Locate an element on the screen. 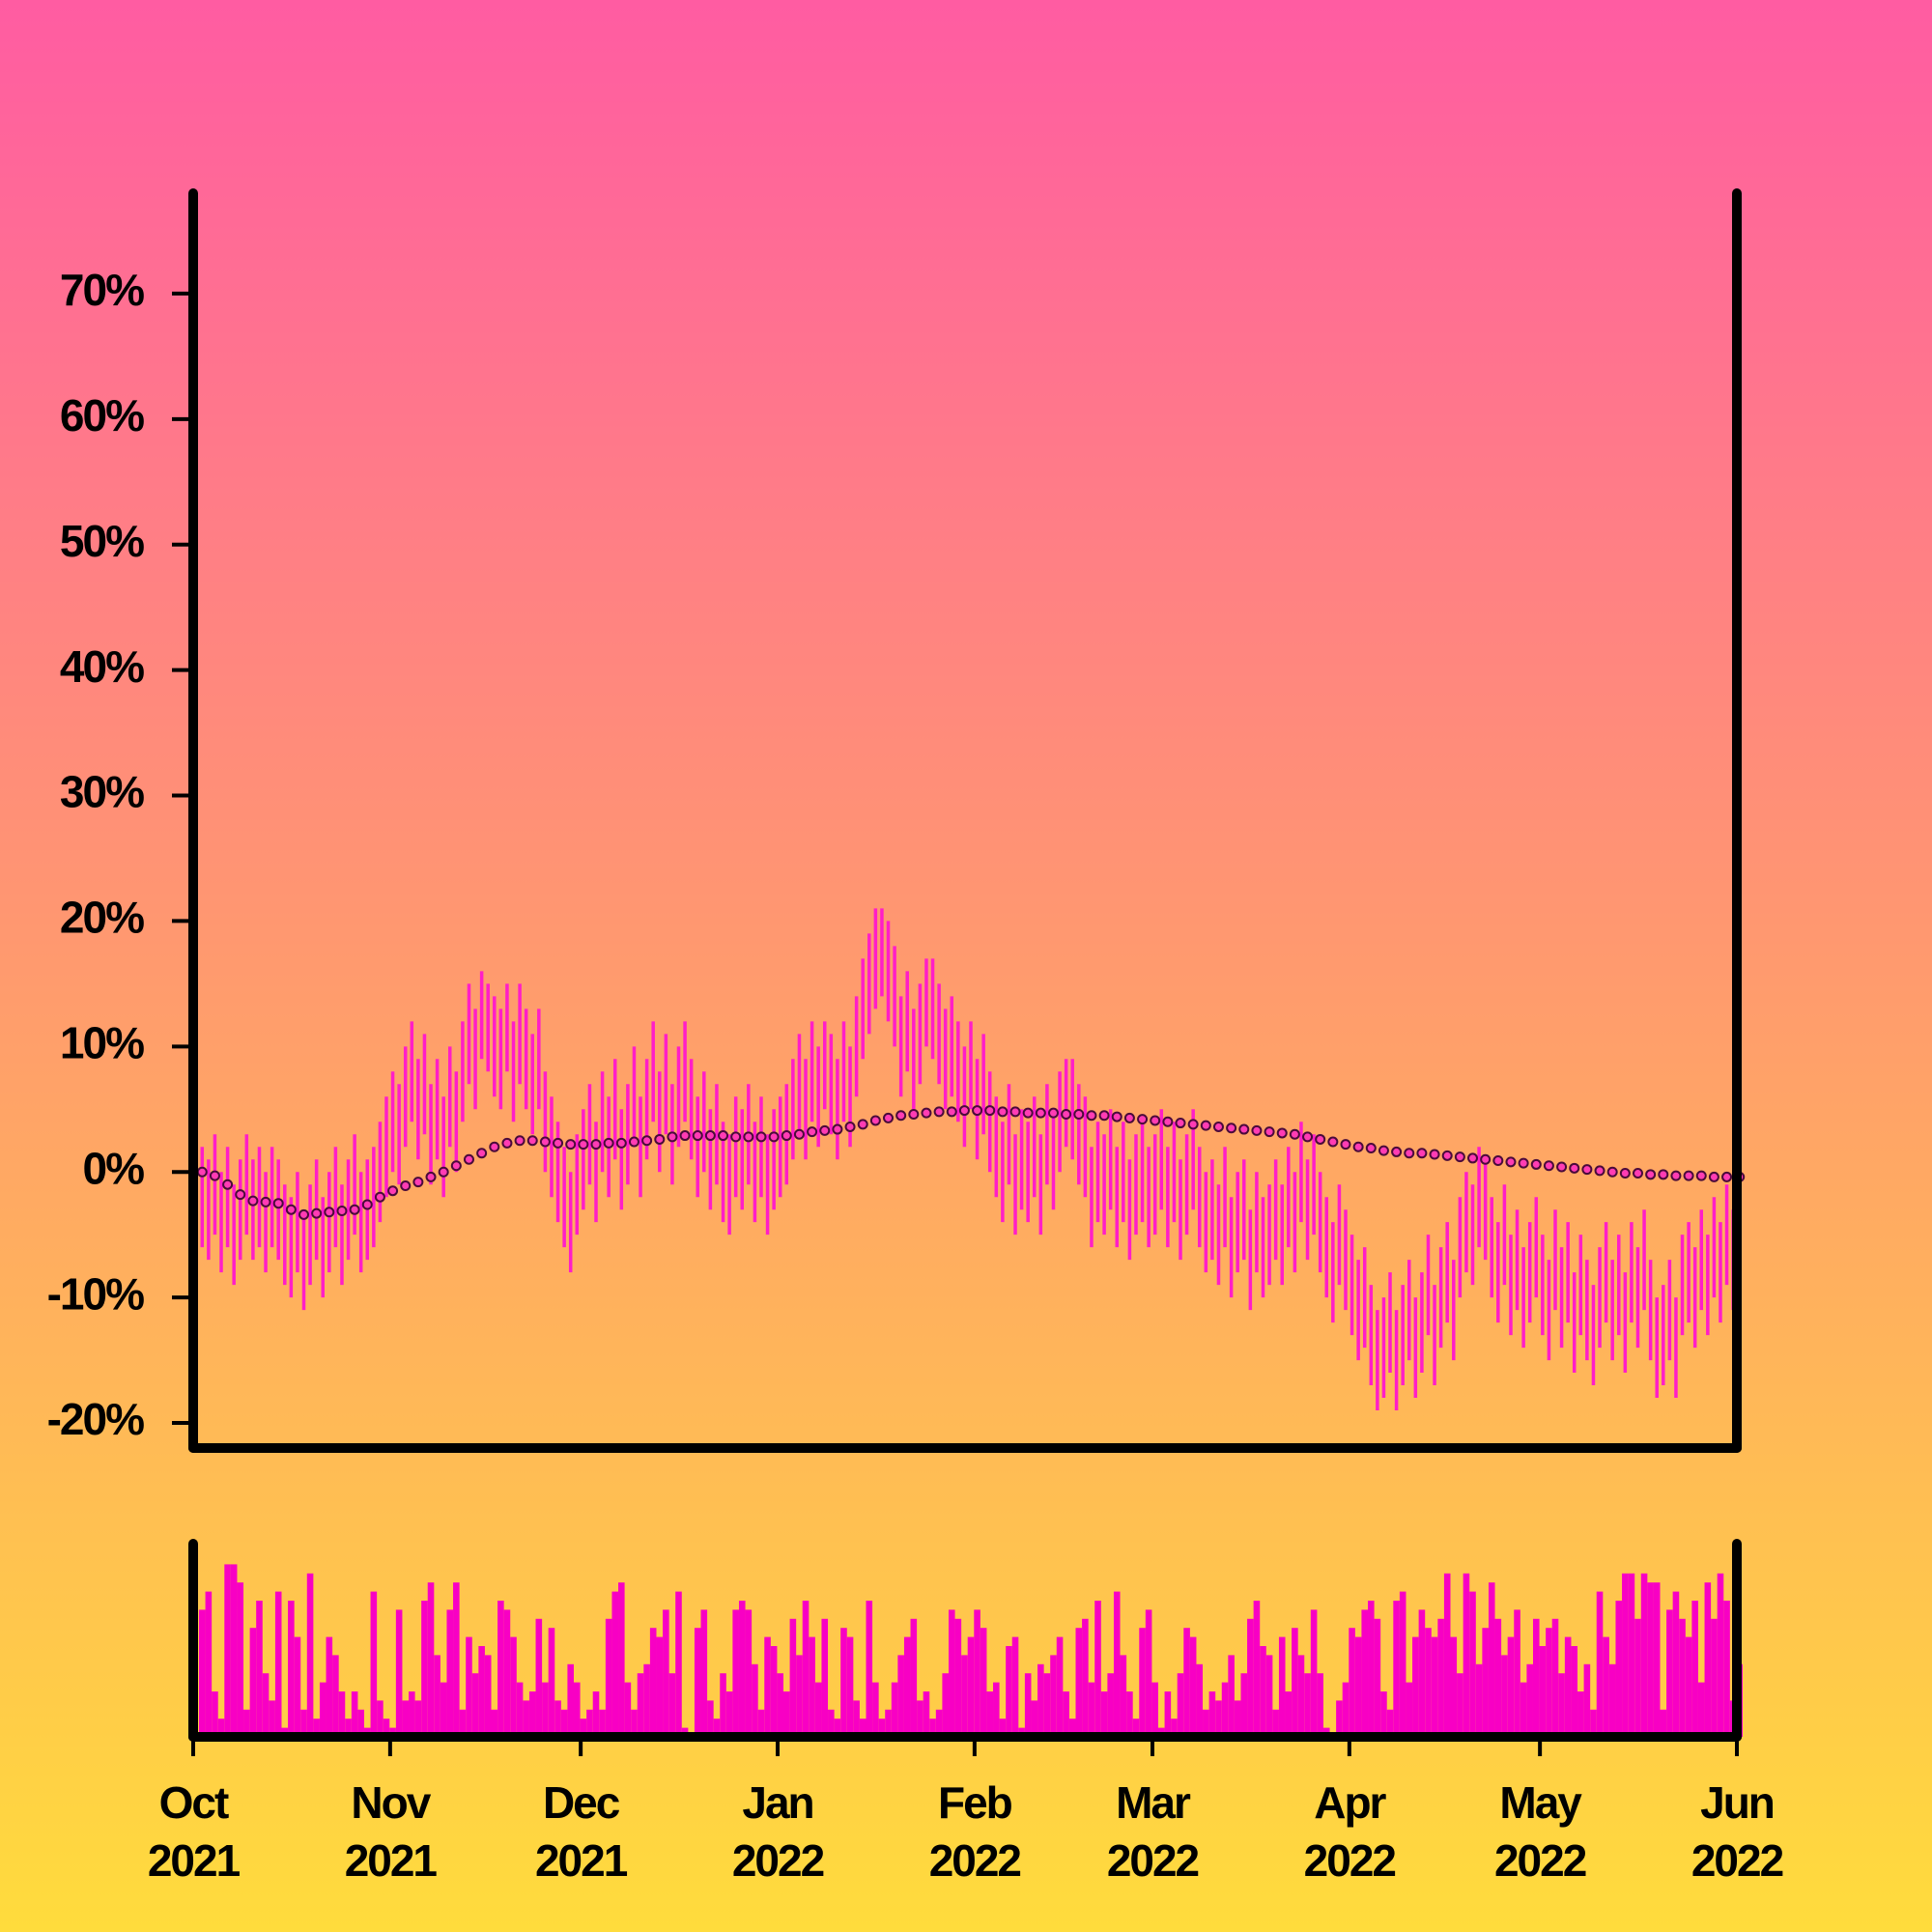 The image size is (1932, 1932). x-tick-label: Feb 2022 is located at coordinates (975, 1831).